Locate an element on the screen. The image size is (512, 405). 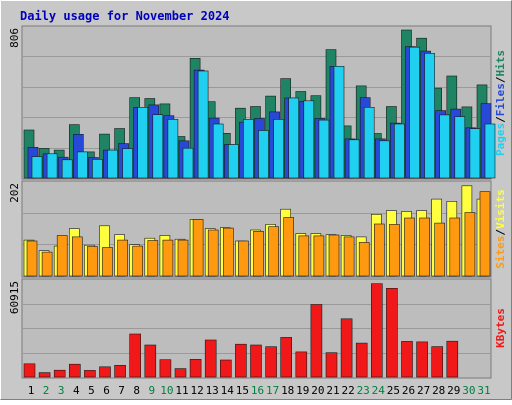
chart-title: Daily usage for November 2024 is located at coordinates (125, 16).